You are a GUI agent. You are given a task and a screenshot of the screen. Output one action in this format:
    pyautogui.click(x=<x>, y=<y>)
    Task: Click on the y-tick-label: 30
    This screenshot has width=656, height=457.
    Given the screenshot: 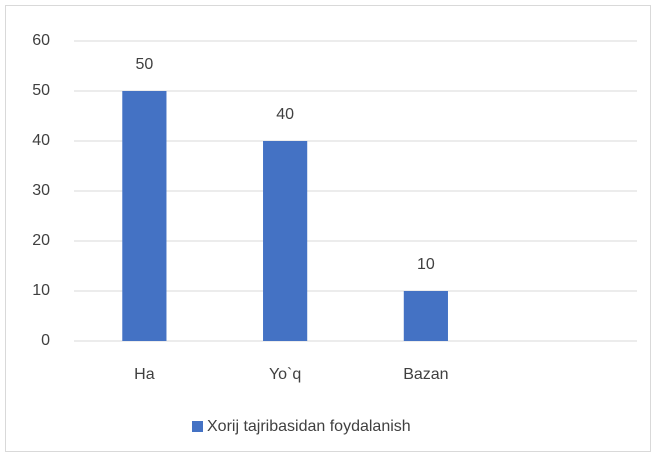 What is the action you would take?
    pyautogui.click(x=41, y=190)
    